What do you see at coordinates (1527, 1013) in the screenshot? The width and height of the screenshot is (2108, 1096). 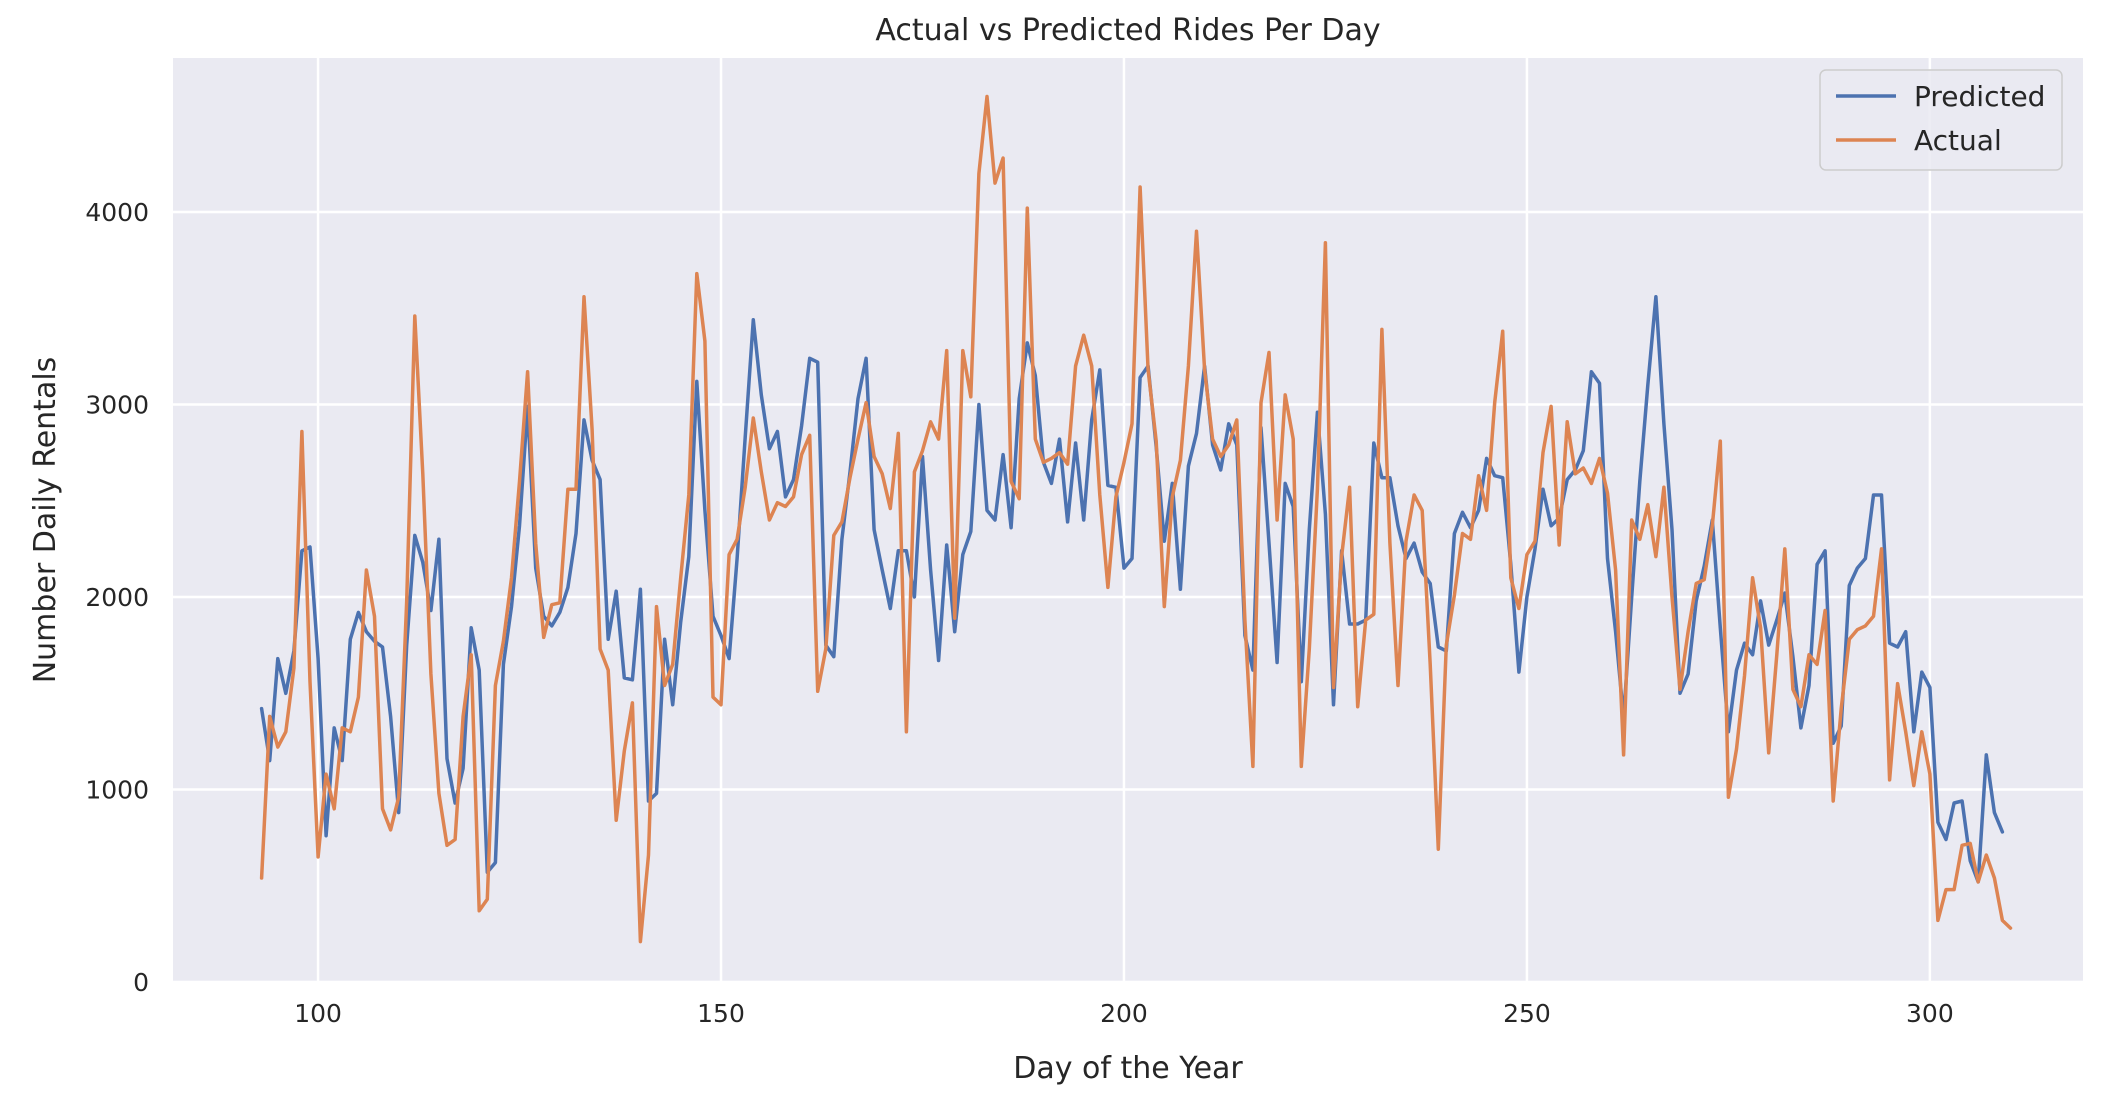 I see `x-tick-label: 250` at bounding box center [1527, 1013].